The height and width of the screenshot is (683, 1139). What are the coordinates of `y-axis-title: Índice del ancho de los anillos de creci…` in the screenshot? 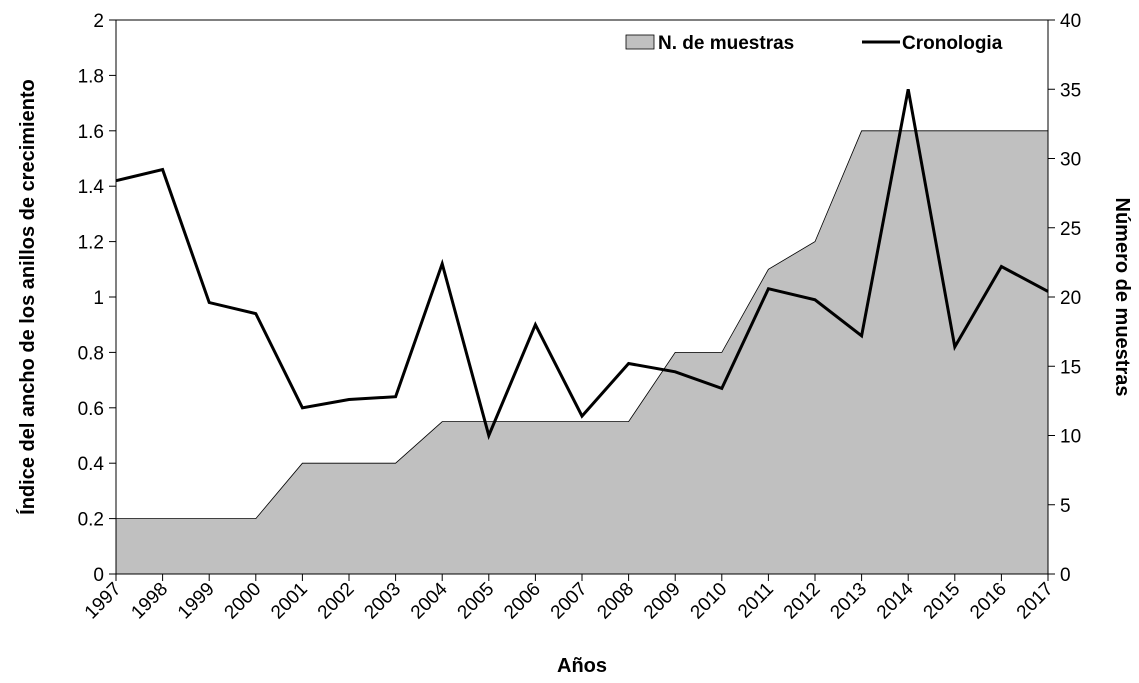 It's located at (27, 297).